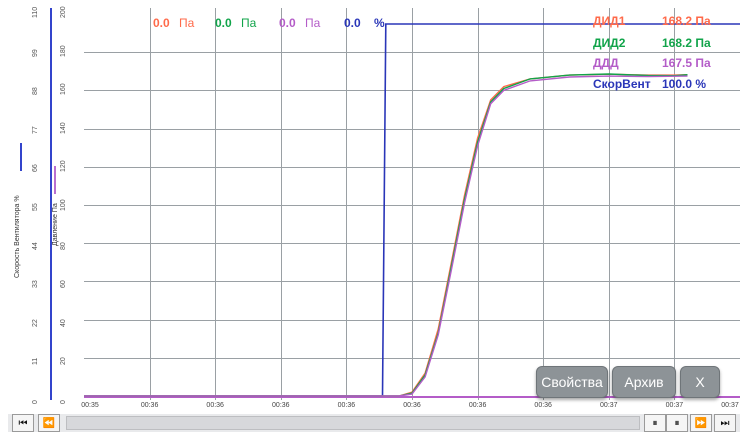 Image resolution: width=747 pixels, height=438 pixels. Describe the element at coordinates (173, 23) in the screenshot. I see `header-value-1: 0.0 Па` at that location.